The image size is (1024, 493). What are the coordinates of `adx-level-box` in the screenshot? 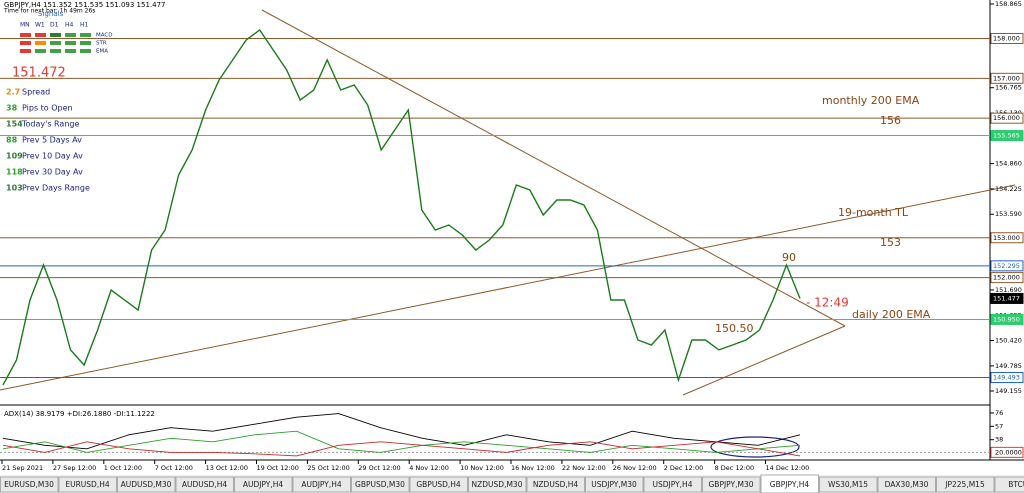 It's located at (1007, 452).